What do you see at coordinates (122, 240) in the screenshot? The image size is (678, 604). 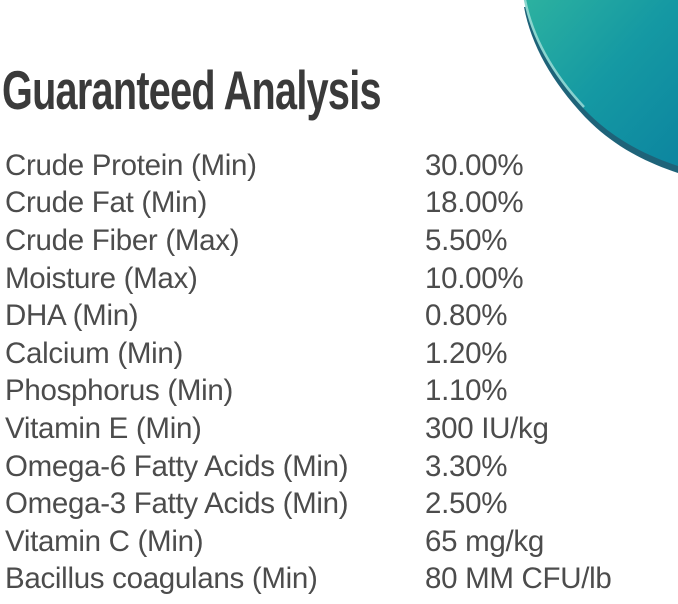 I see `nutrient-label: Crude Fiber (Max)` at bounding box center [122, 240].